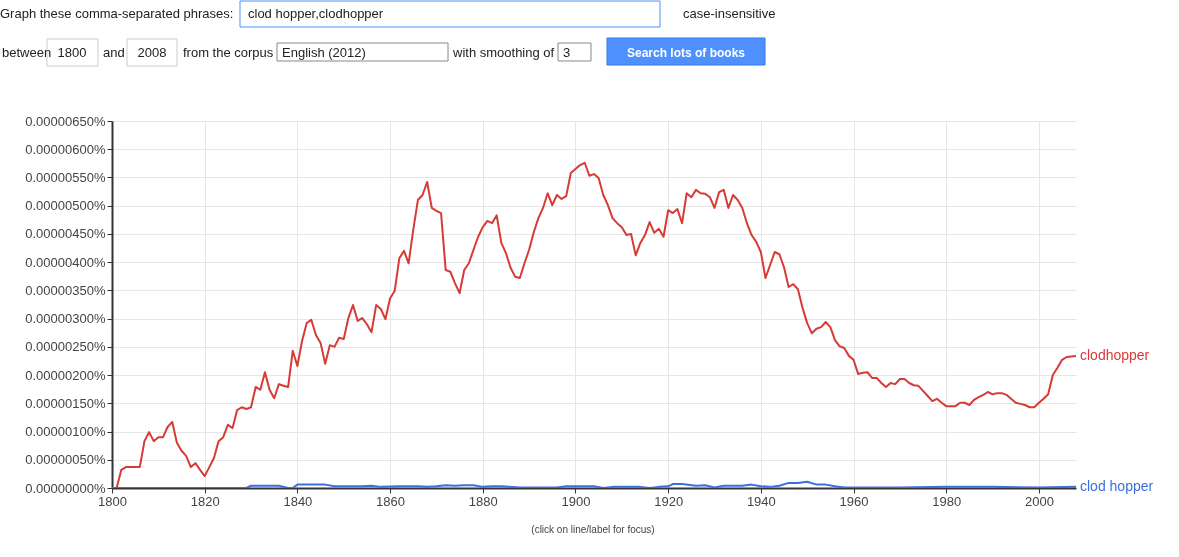  Describe the element at coordinates (72, 52) in the screenshot. I see `text: 1800` at that location.